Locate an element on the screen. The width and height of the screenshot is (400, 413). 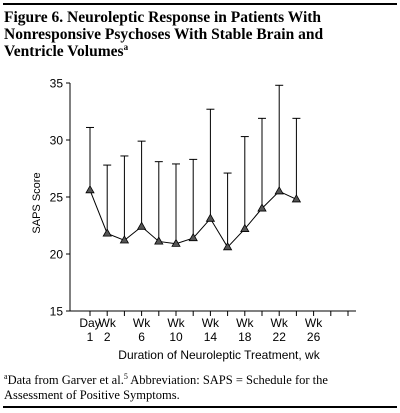
x-tick-label-top-0: Day is located at coordinates (89, 323).